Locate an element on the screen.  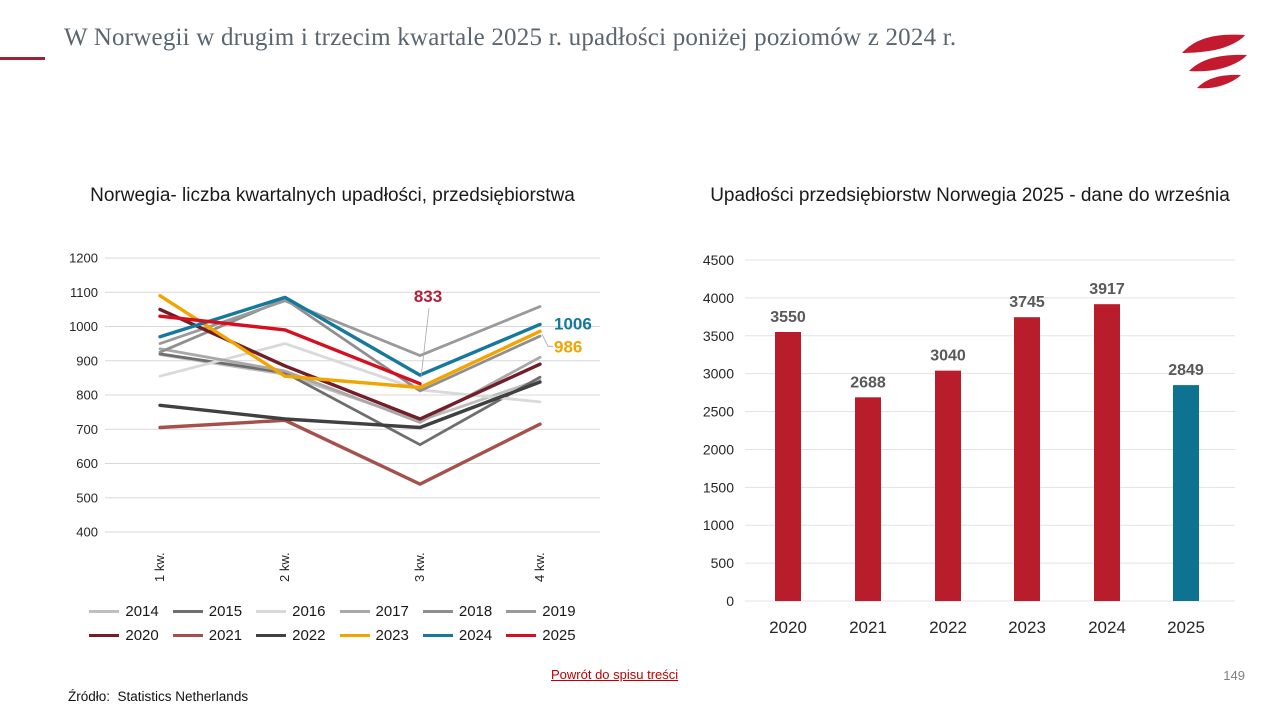
legend-swatch-2018 is located at coordinates (437, 611).